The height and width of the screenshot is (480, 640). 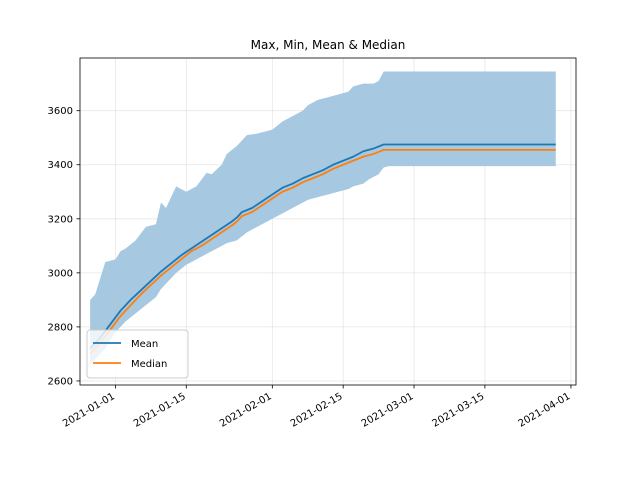 I want to click on y-axis: 2600 2800 3000 3200 3400 3600, so click(x=64, y=246).